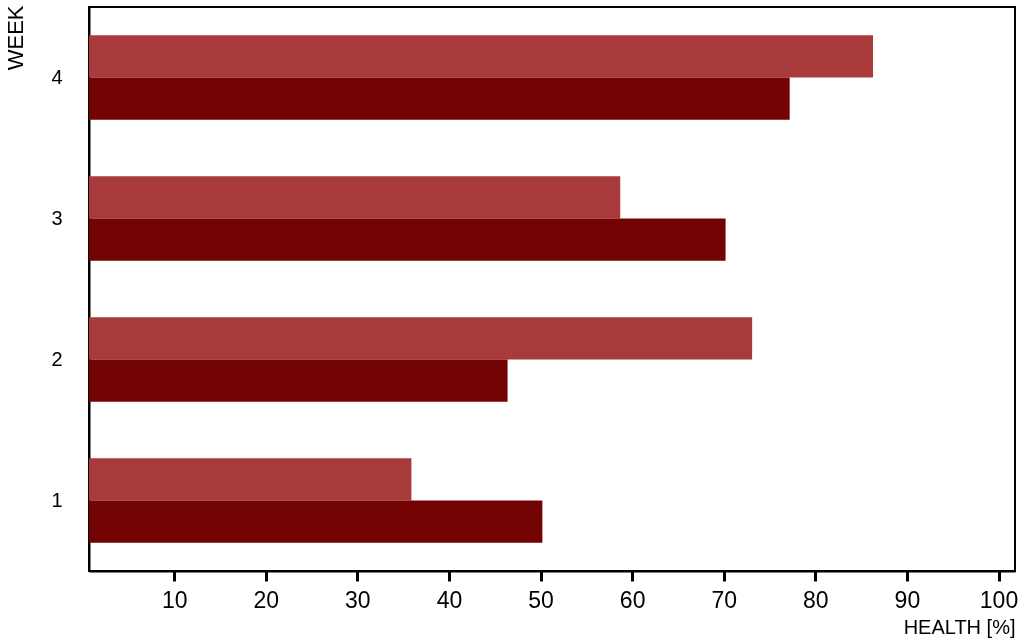 The height and width of the screenshot is (640, 1024). What do you see at coordinates (724, 599) in the screenshot?
I see `x-tick-label: 70` at bounding box center [724, 599].